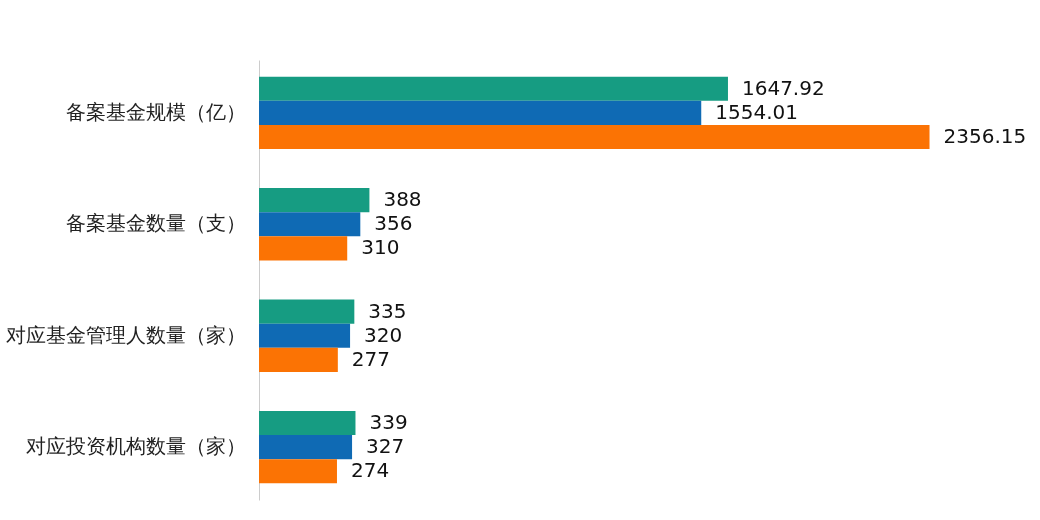 This screenshot has height=520, width=1040. Describe the element at coordinates (385, 446) in the screenshot. I see `data-label: 327` at that location.